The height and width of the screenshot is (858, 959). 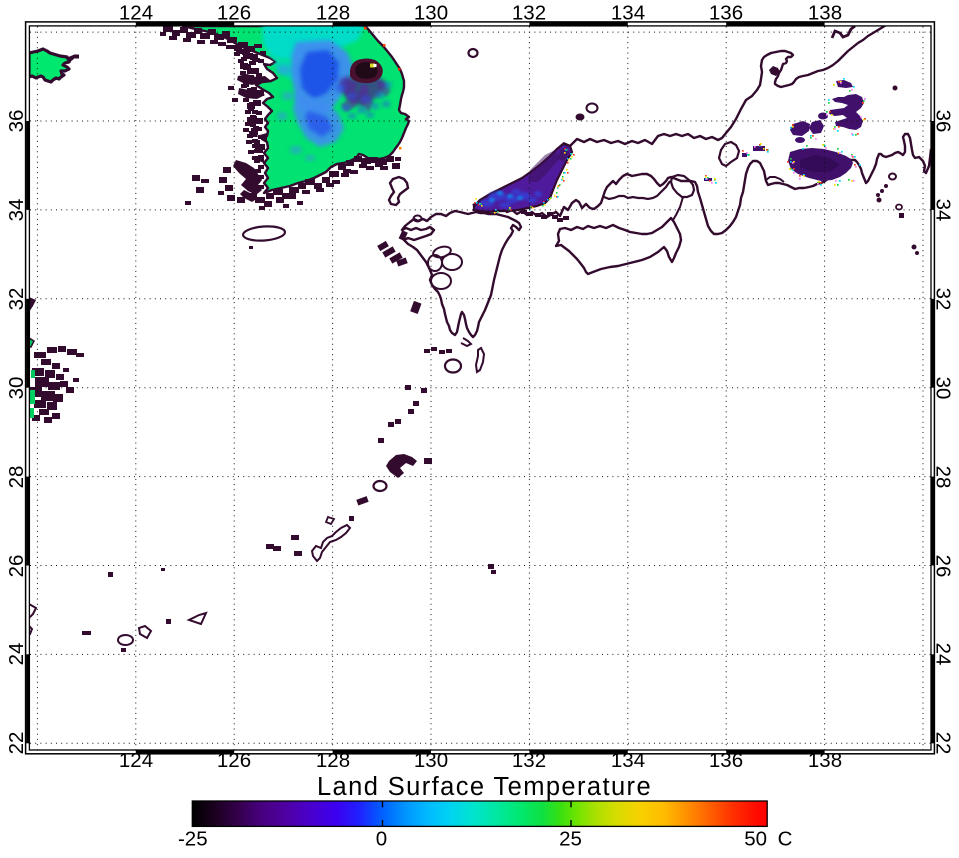 What do you see at coordinates (570, 838) in the screenshot?
I see `svg-text: 25` at bounding box center [570, 838].